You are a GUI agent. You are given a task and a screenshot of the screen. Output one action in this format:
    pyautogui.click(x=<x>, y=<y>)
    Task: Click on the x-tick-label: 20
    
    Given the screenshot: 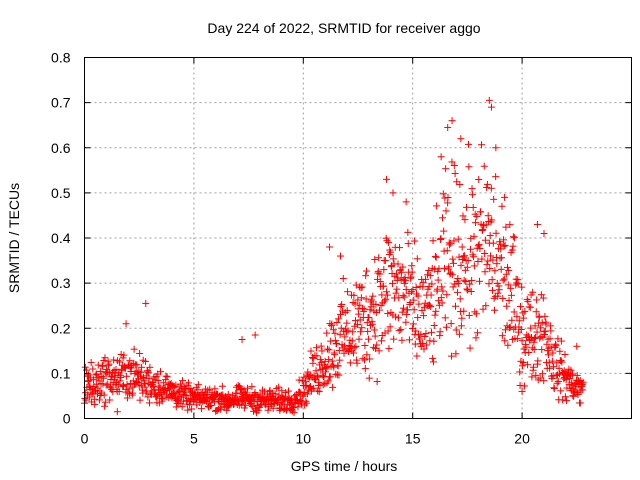 What is the action you would take?
    pyautogui.click(x=522, y=439)
    